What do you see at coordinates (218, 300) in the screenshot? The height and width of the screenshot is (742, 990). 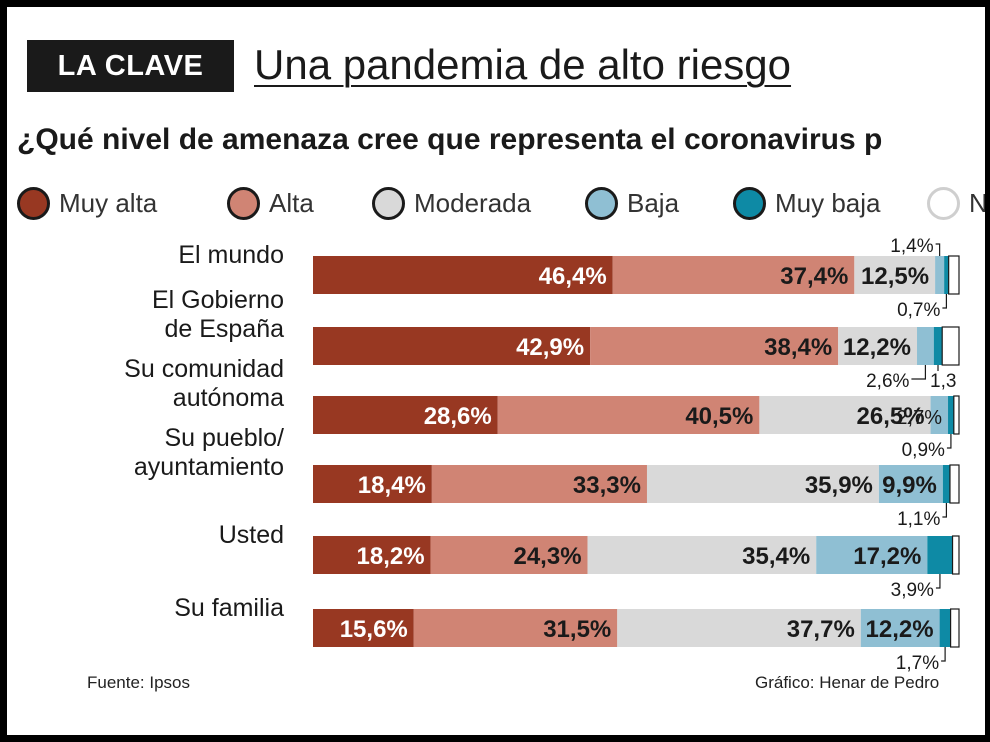 I see `category-label-el-gobierno-de-espana-line1: El Gobierno` at bounding box center [218, 300].